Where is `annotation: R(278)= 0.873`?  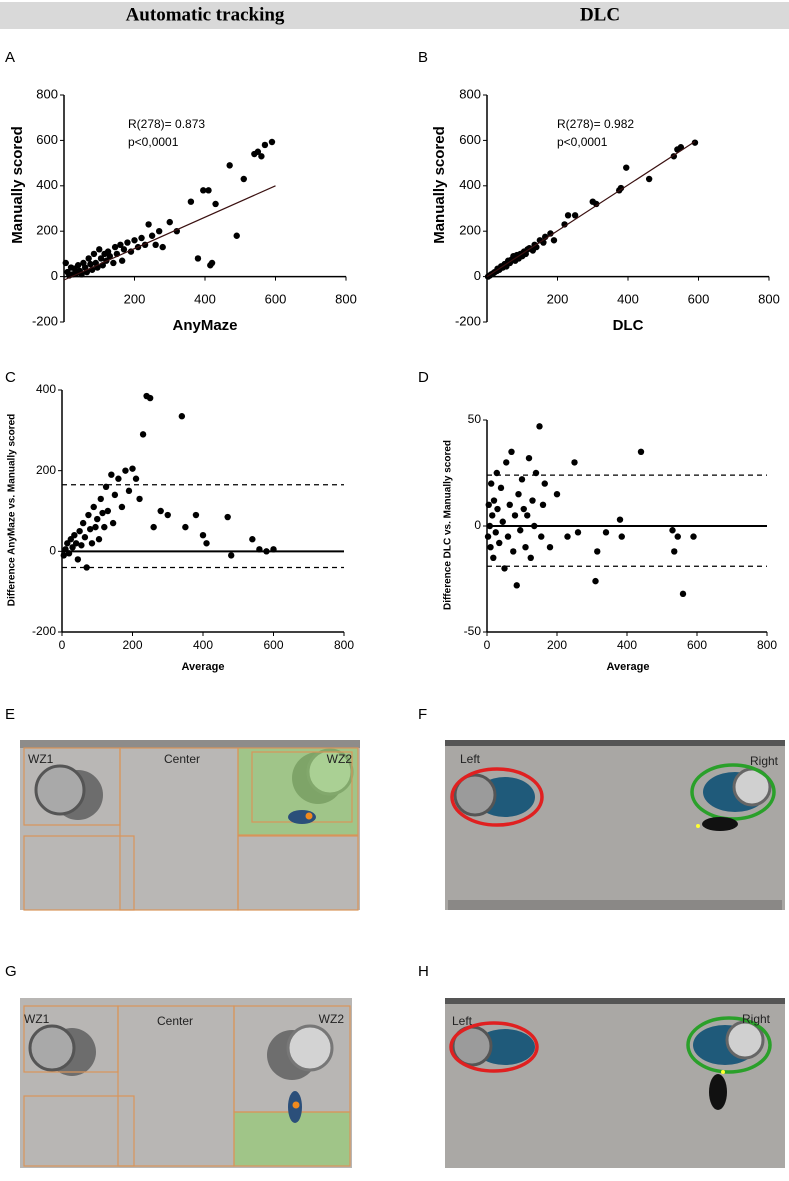 annotation: R(278)= 0.873 is located at coordinates (166, 124).